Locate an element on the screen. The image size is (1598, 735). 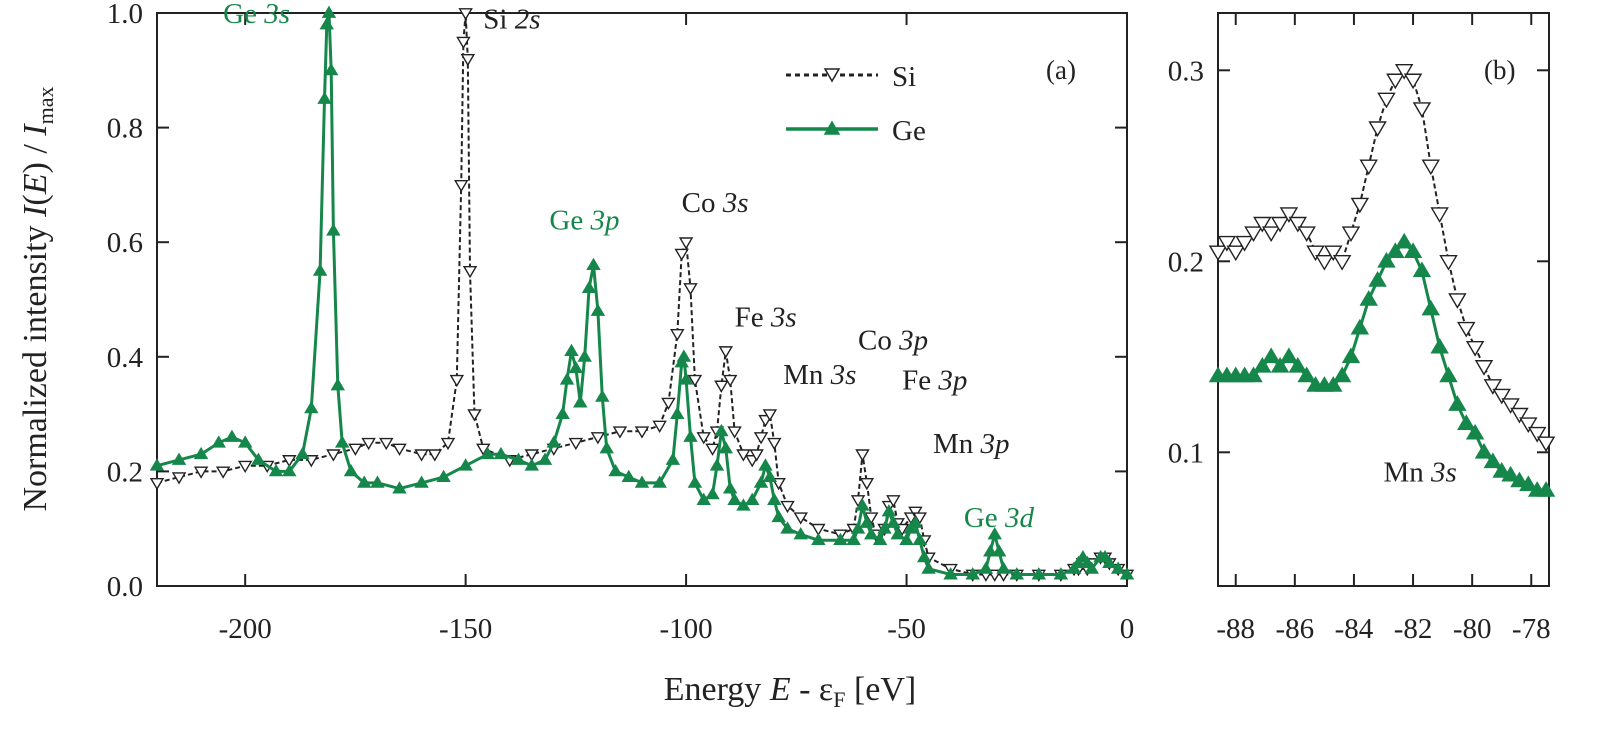
peak-label-element: Mn is located at coordinates (807, 375).